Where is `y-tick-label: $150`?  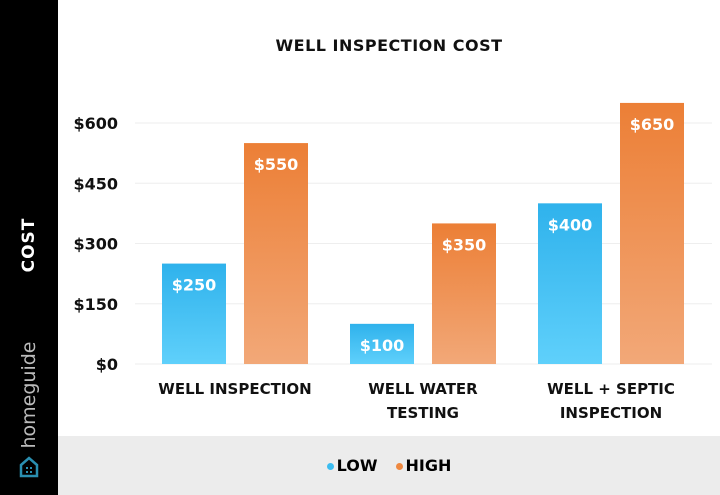
y-tick-label: $150 is located at coordinates (95, 304).